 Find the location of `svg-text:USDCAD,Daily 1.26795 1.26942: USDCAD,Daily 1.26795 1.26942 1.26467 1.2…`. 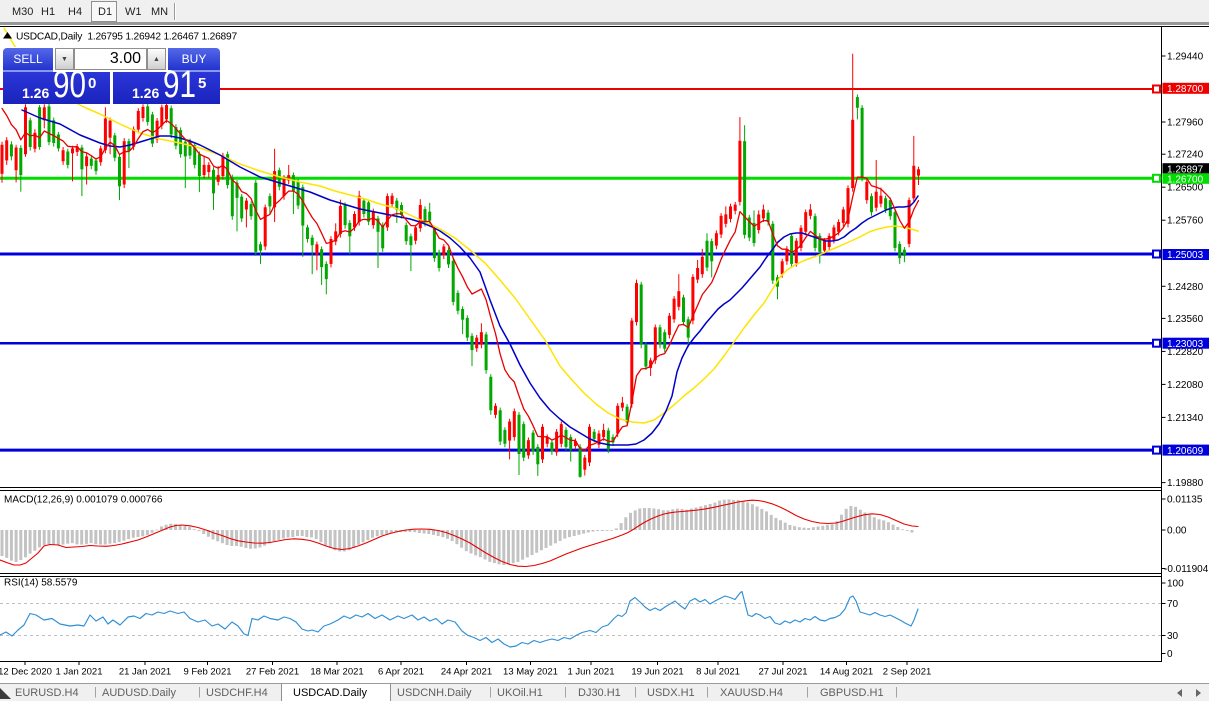

svg-text:USDCAD,Daily 1.26795 1.26942: USDCAD,Daily 1.26795 1.26942 1.26467 1.2… is located at coordinates (126, 37).